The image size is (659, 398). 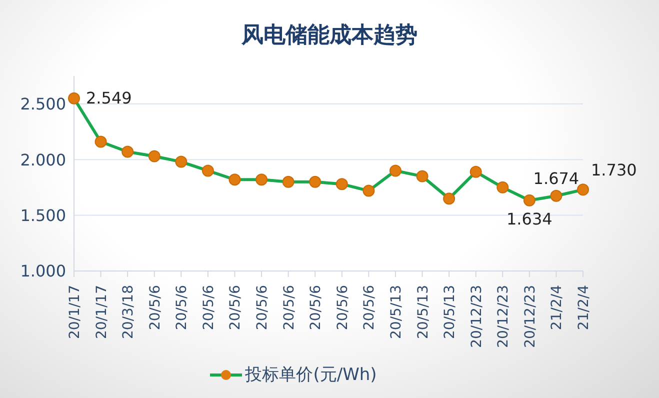 I want to click on data-label: 1.730, so click(x=614, y=170).